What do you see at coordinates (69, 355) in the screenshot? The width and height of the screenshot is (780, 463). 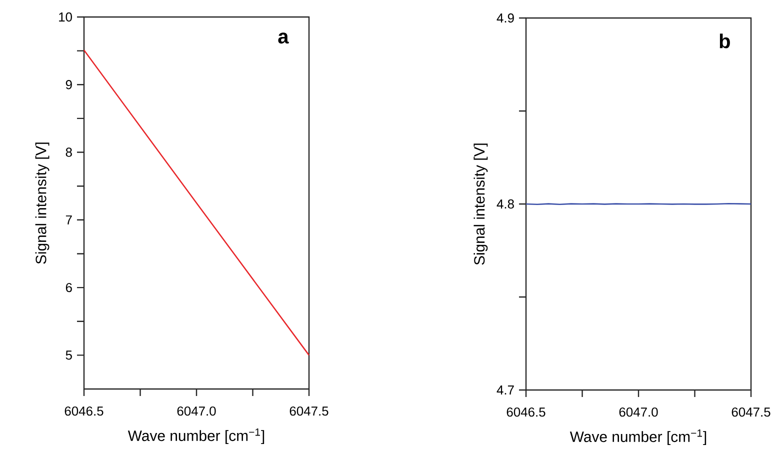 I see `y-tick-label: 5` at bounding box center [69, 355].